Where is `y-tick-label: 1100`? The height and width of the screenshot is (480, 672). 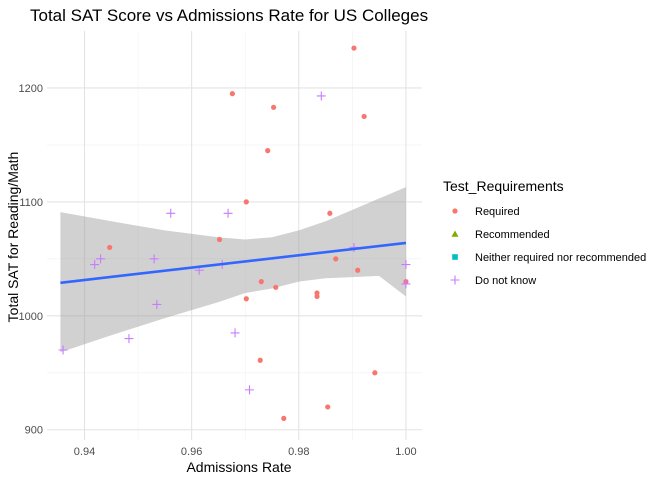 y-tick-label: 1100 is located at coordinates (31, 203).